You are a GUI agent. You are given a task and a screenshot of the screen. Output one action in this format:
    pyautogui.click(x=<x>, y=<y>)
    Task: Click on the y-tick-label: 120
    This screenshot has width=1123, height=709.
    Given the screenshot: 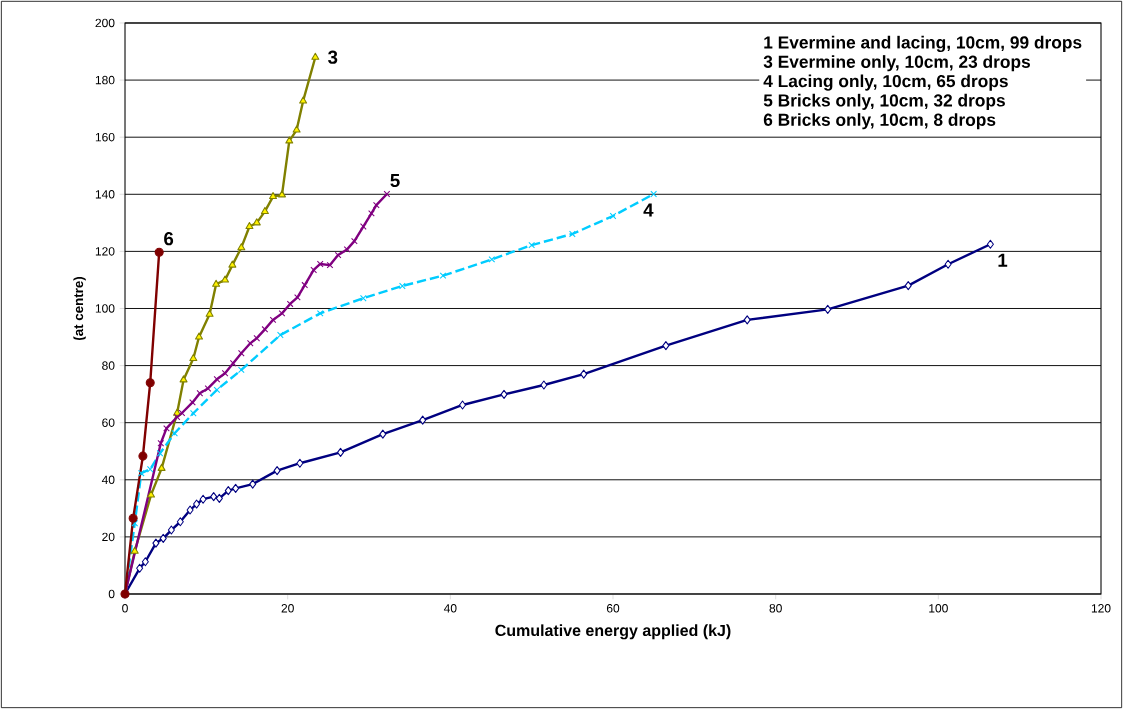 What is the action you would take?
    pyautogui.click(x=105, y=251)
    